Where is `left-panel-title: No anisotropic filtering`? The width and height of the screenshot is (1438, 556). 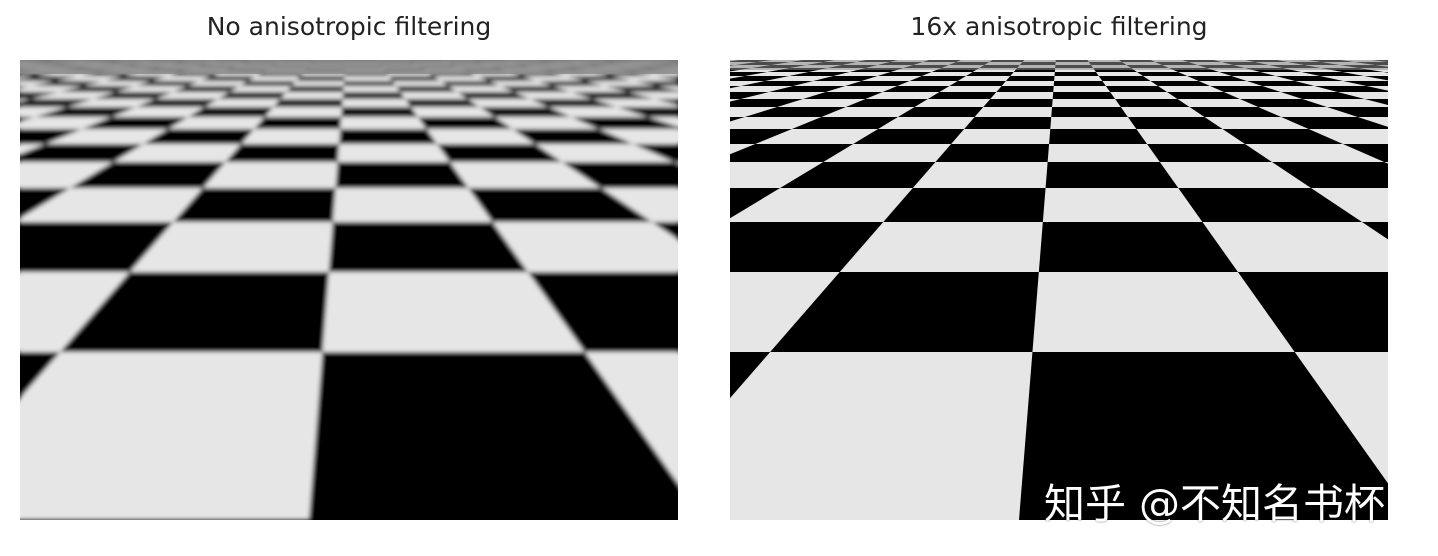 left-panel-title: No anisotropic filtering is located at coordinates (349, 26).